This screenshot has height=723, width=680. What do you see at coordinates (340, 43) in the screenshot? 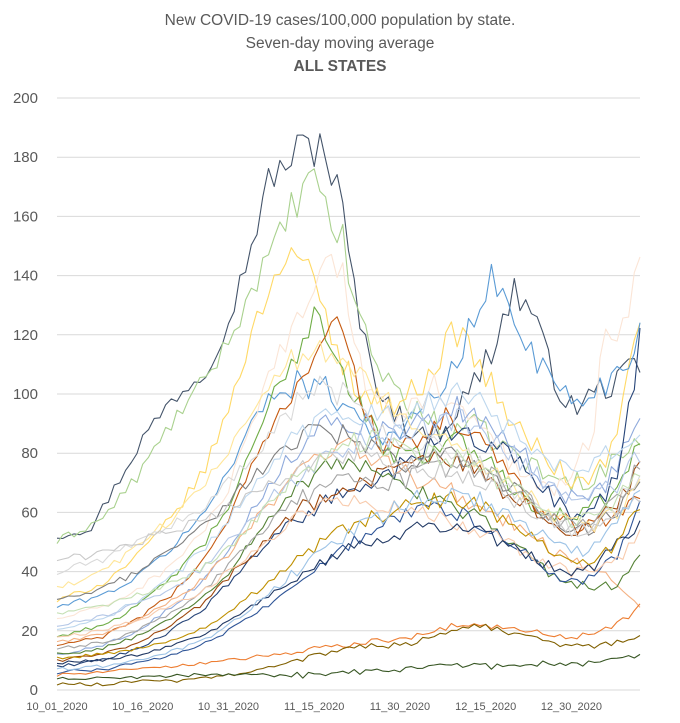
I see `chart-title-line2: Seven-day moving average` at bounding box center [340, 43].